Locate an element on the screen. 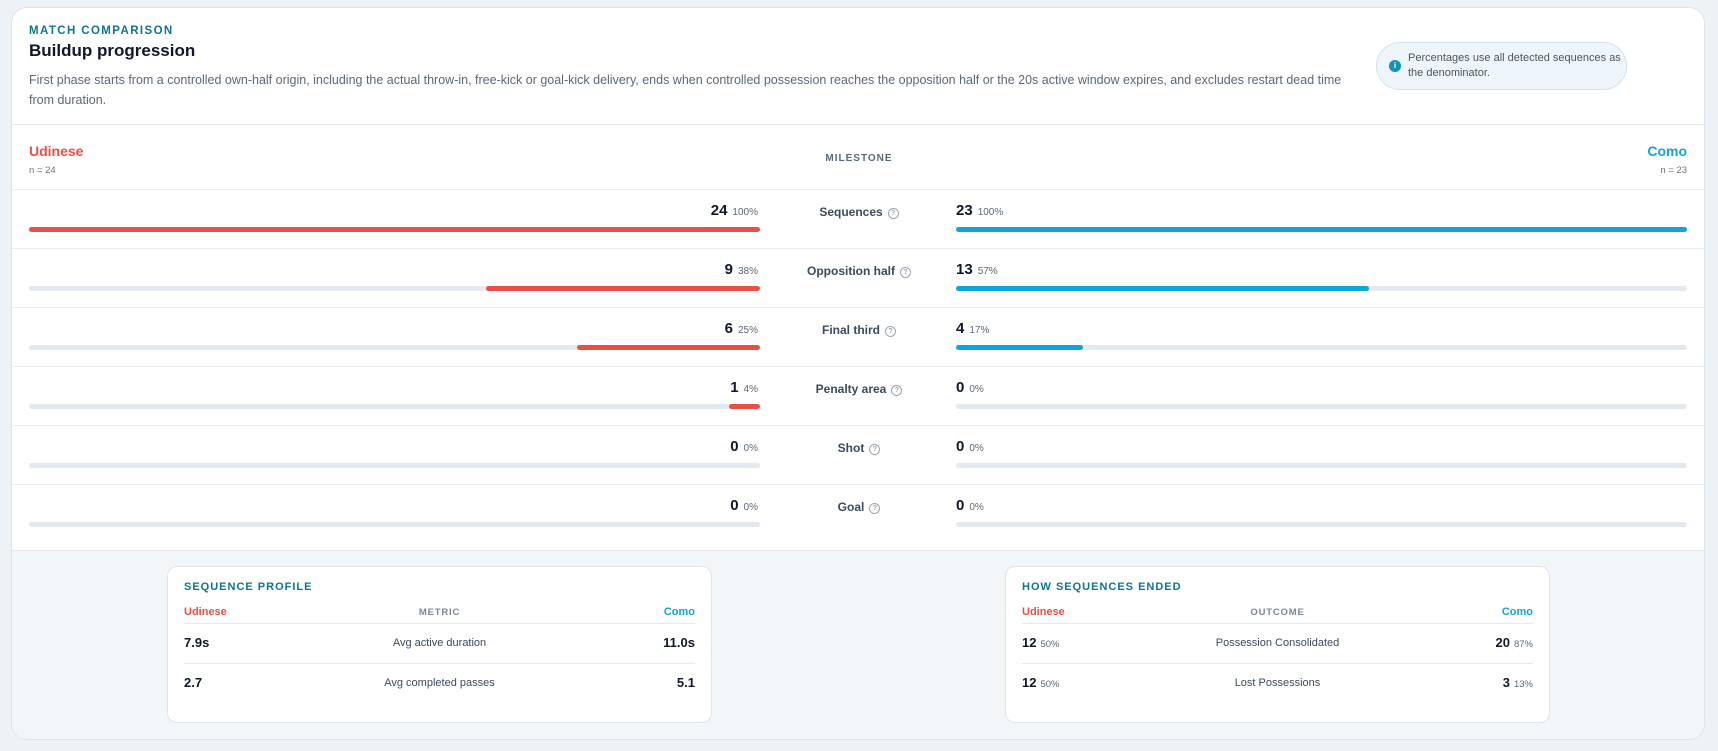  table-row: 2.7 Avg completed passes 5.1 is located at coordinates (439, 683).